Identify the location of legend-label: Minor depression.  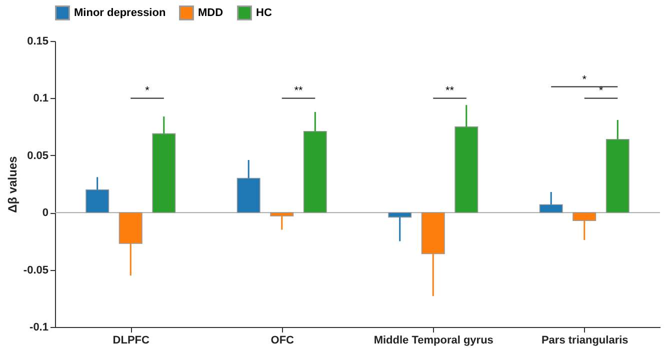
(120, 12).